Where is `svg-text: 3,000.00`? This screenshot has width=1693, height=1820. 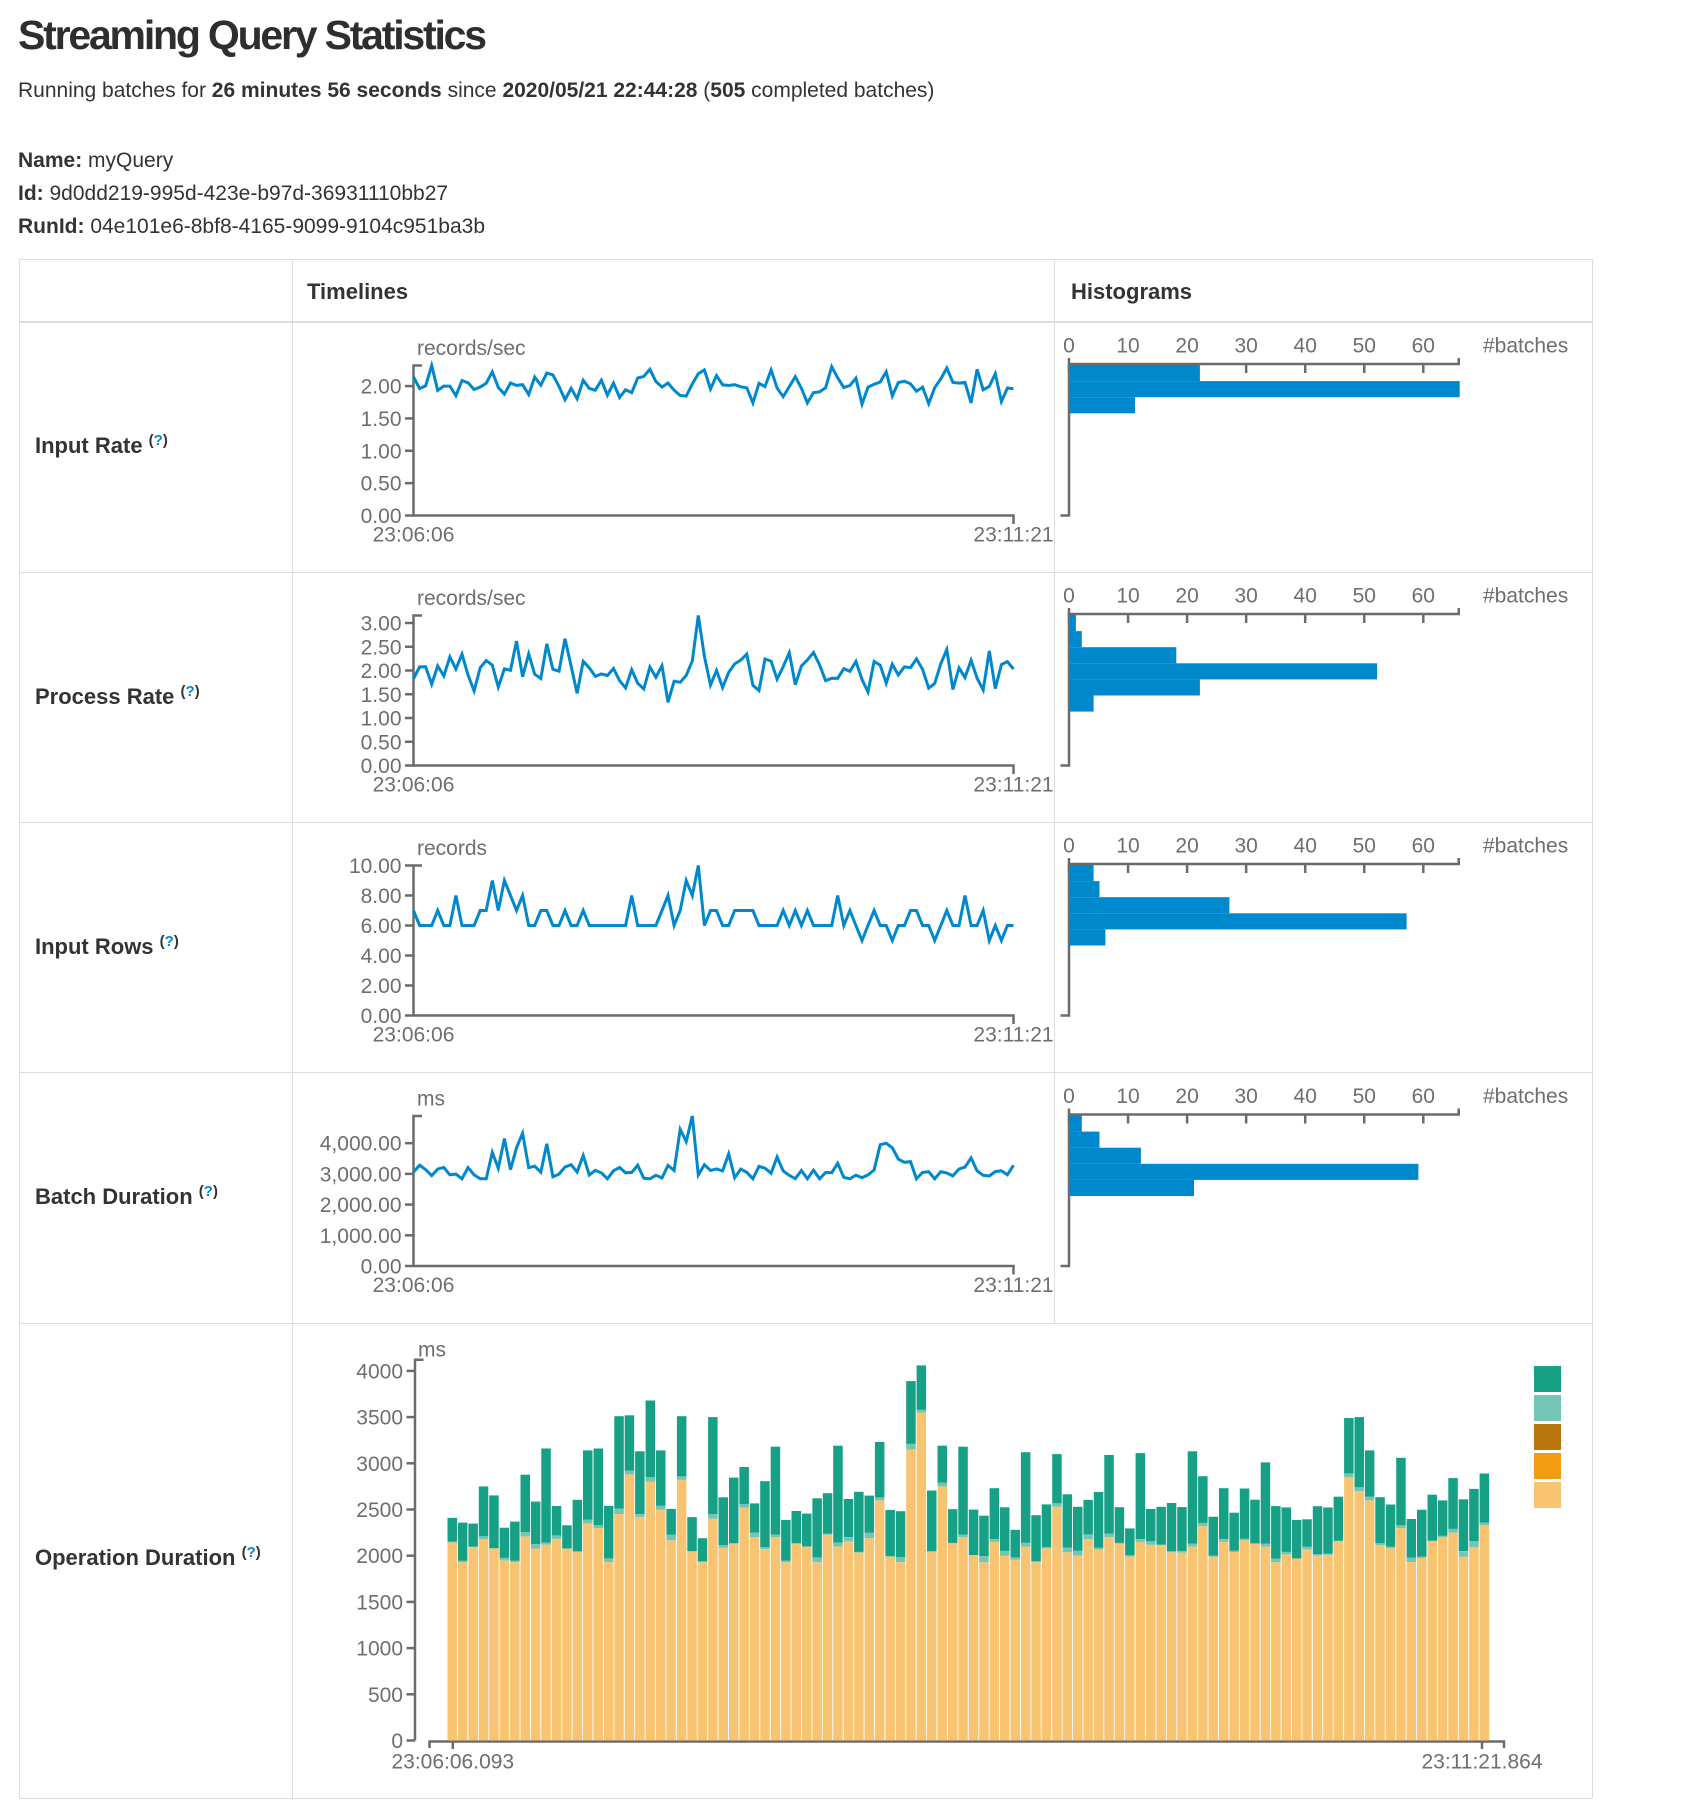 svg-text: 3,000.00 is located at coordinates (361, 1174).